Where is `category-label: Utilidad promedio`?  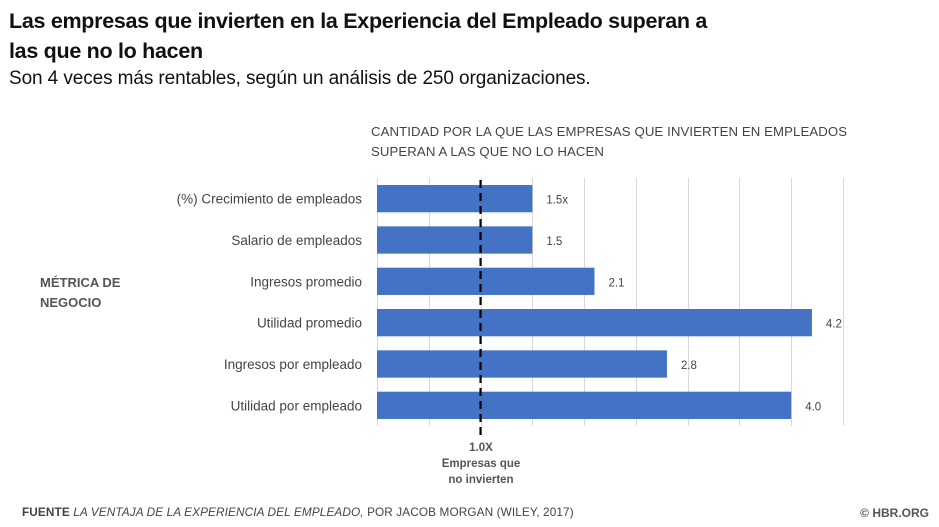
category-label: Utilidad promedio is located at coordinates (309, 323).